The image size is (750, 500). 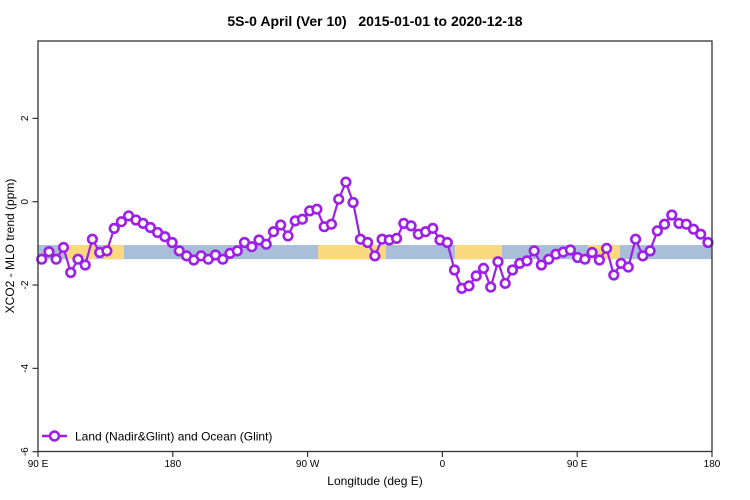 I want to click on legend-label: Land (Nadir&Glint) and Ocean (Glint), so click(x=173, y=437).